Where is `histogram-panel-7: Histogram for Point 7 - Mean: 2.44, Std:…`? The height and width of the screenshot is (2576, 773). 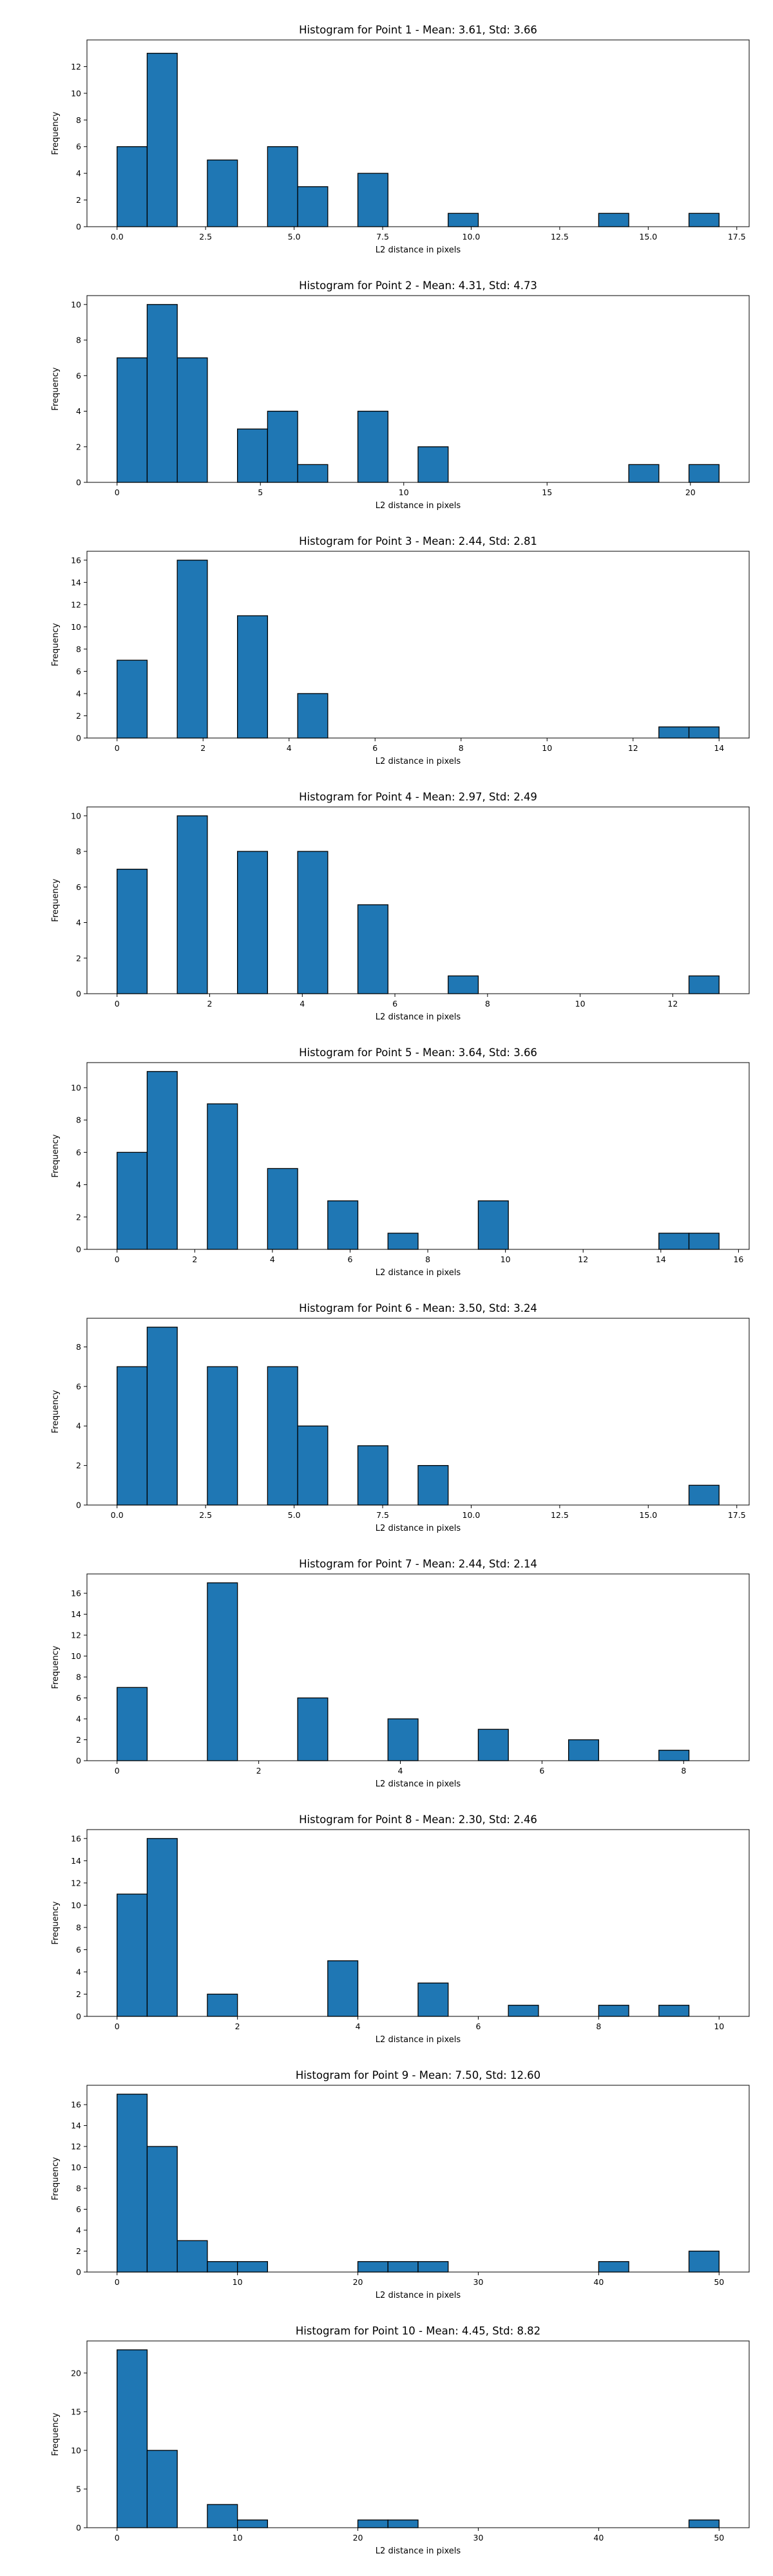
histogram-panel-7: Histogram for Point 7 - Mean: 2.44, Std:… is located at coordinates (400, 1673).